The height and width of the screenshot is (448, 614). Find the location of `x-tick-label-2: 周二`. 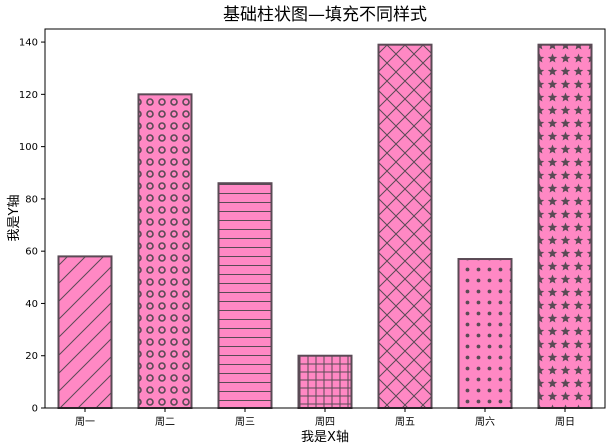

x-tick-label-2: 周二 is located at coordinates (165, 422).